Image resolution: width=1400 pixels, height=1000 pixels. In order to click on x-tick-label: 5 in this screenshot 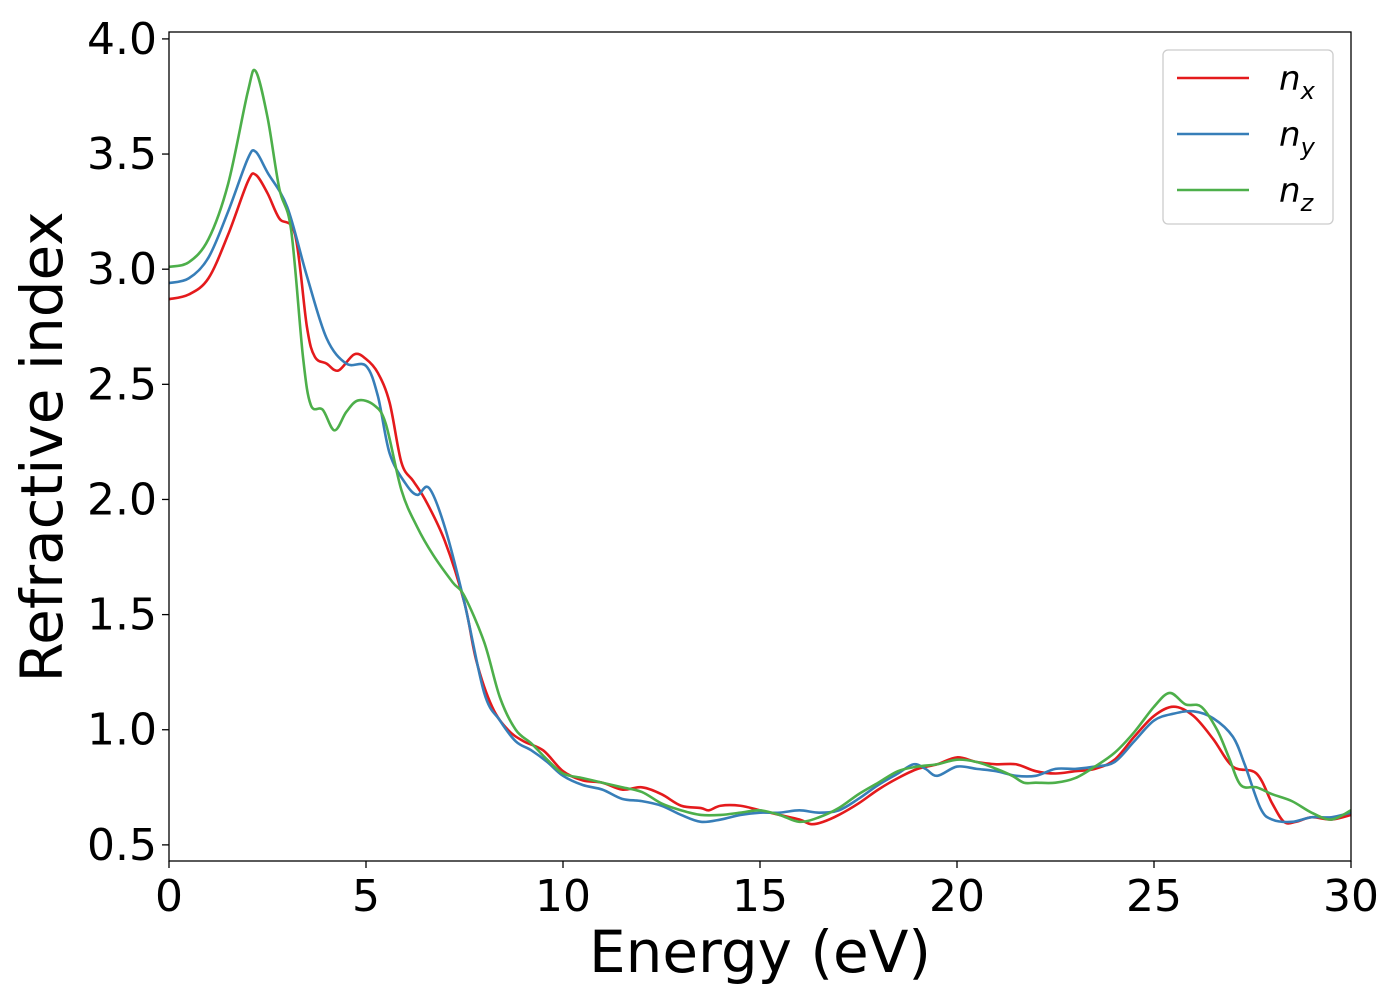, I will do `click(366, 896)`.